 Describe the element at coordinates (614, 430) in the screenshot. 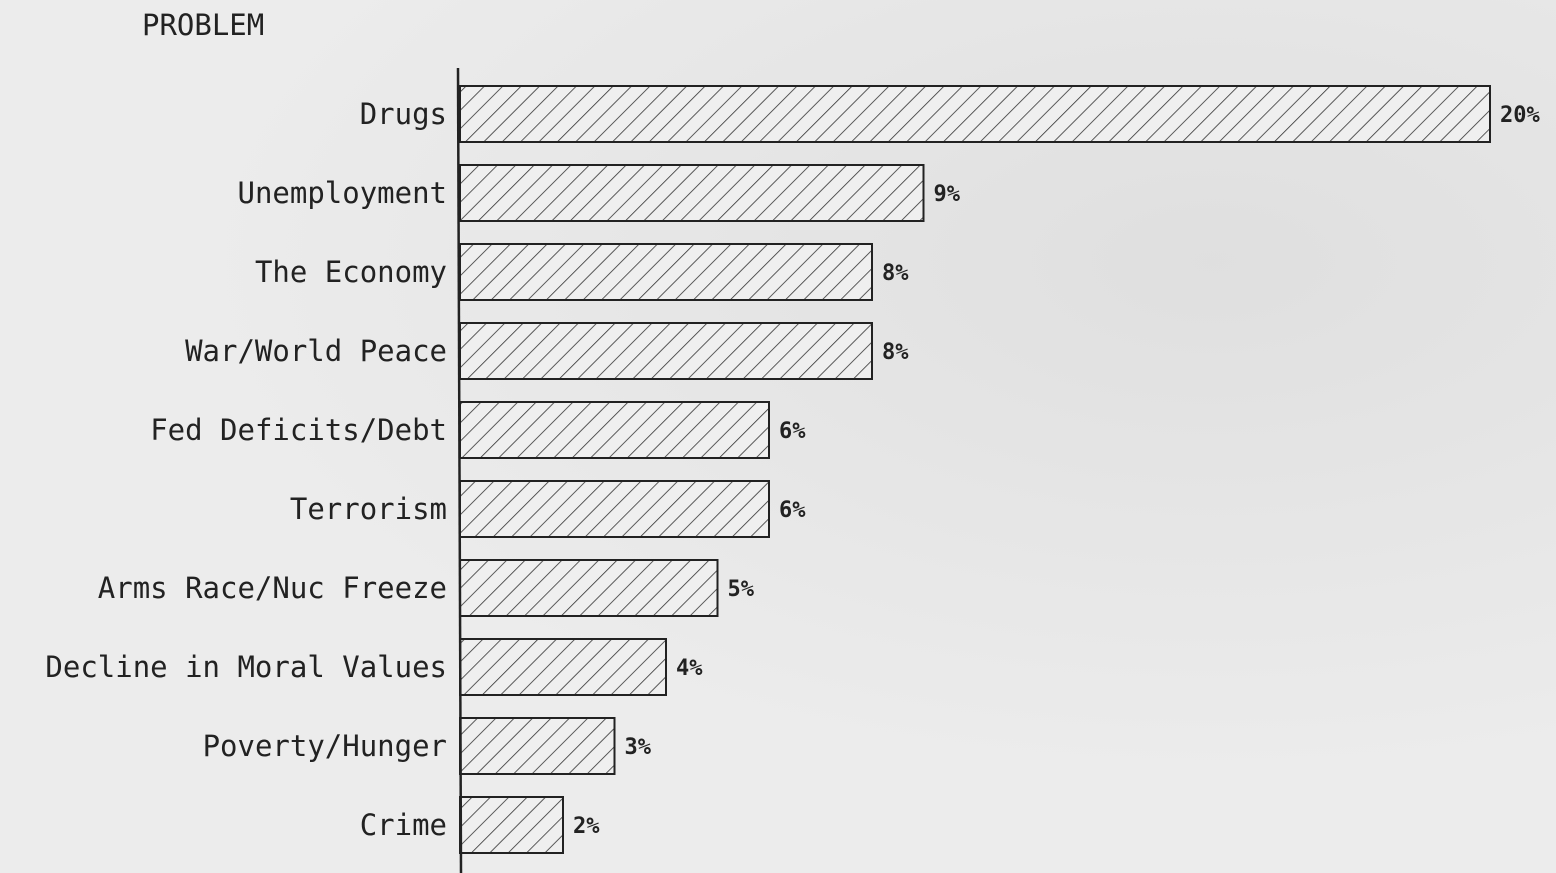

I see `bar-fed-deficits-debt` at that location.